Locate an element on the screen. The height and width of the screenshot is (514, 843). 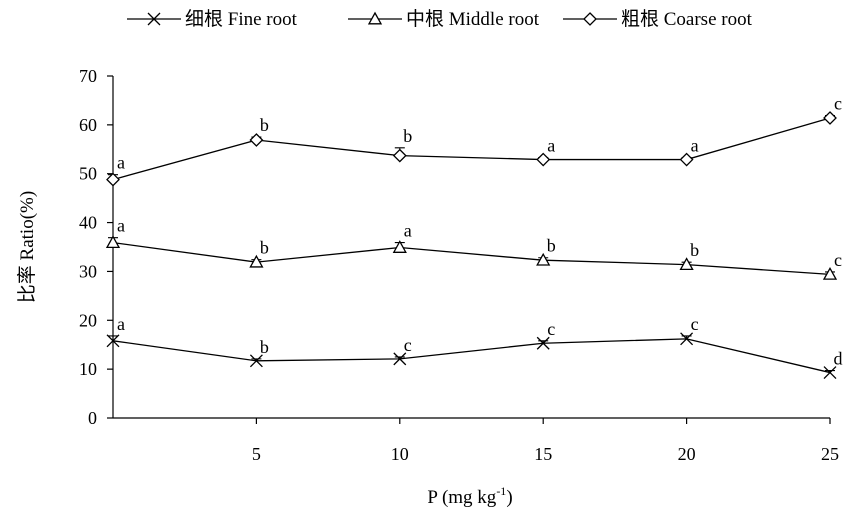
y-axis-title: 比率 Ratio(%) is located at coordinates (27, 247).